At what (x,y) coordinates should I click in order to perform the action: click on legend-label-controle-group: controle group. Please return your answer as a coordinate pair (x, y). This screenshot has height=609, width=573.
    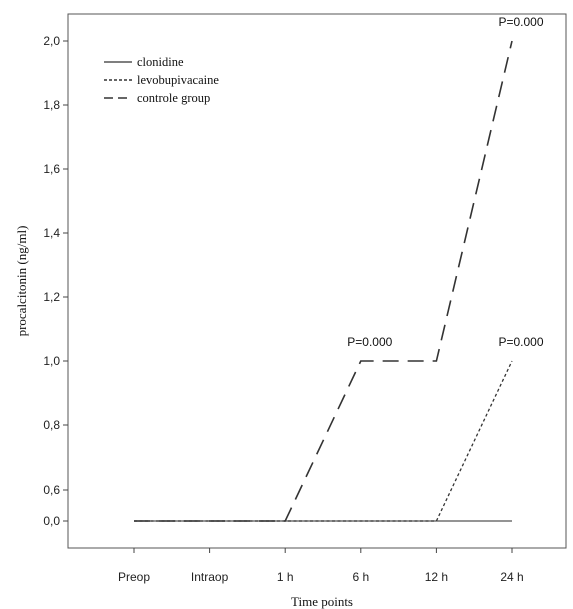
    Looking at the image, I should click on (173, 98).